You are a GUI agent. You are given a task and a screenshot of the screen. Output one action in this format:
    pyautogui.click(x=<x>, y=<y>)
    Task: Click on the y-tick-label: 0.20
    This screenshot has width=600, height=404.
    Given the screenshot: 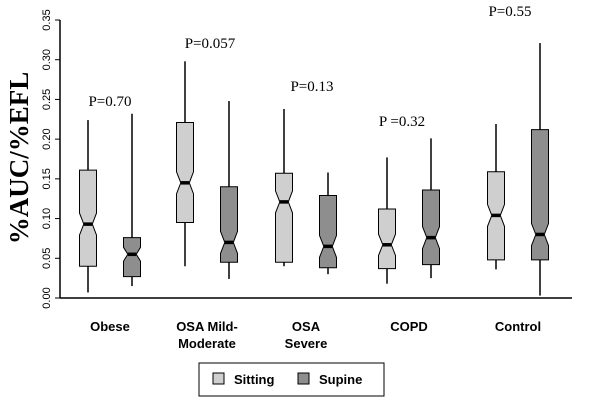 What is the action you would take?
    pyautogui.click(x=47, y=138)
    